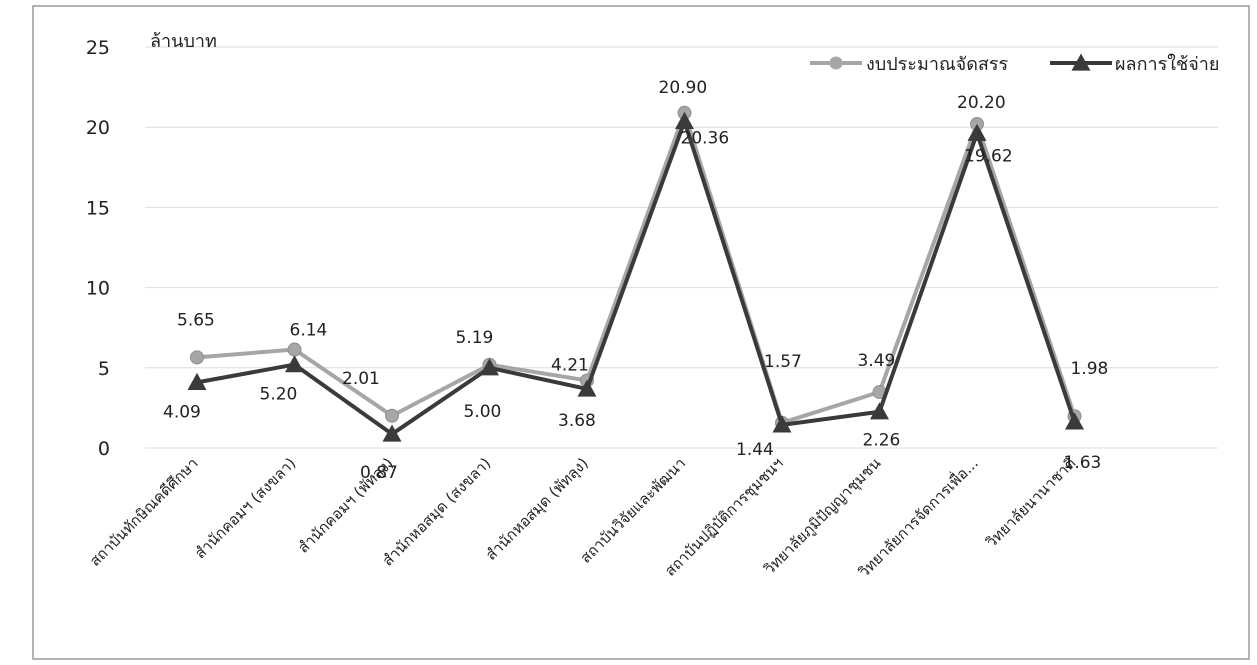  Describe the element at coordinates (379, 473) in the screenshot. I see `data-label: 0.87` at that location.